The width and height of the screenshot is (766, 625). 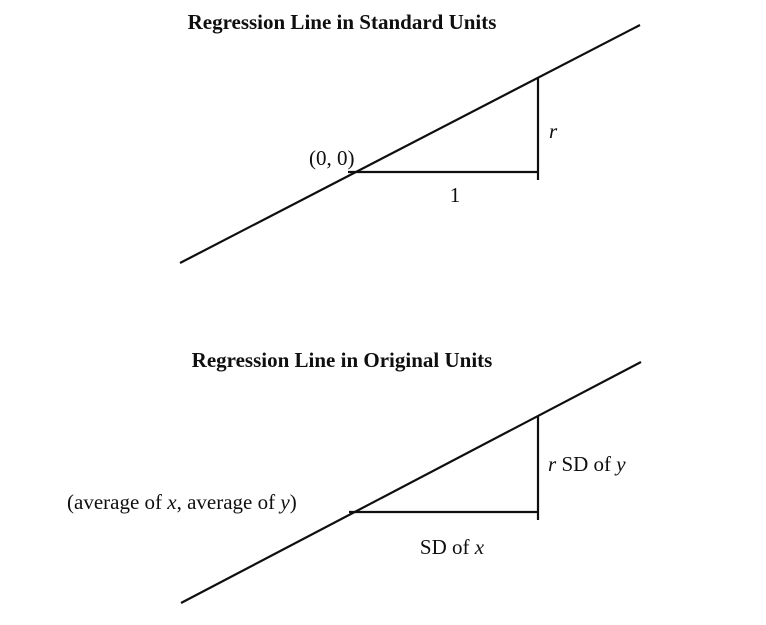 I want to click on rise-label-original: r SD of y, so click(x=587, y=464).